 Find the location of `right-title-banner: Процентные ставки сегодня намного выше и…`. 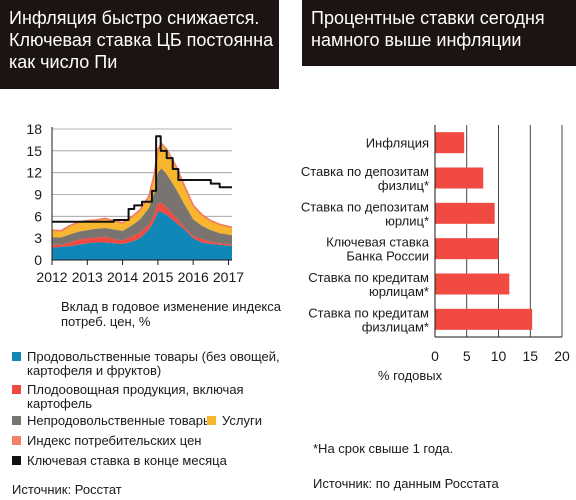

right-title-banner: Процентные ставки сегодня намного выше и… is located at coordinates (439, 33).